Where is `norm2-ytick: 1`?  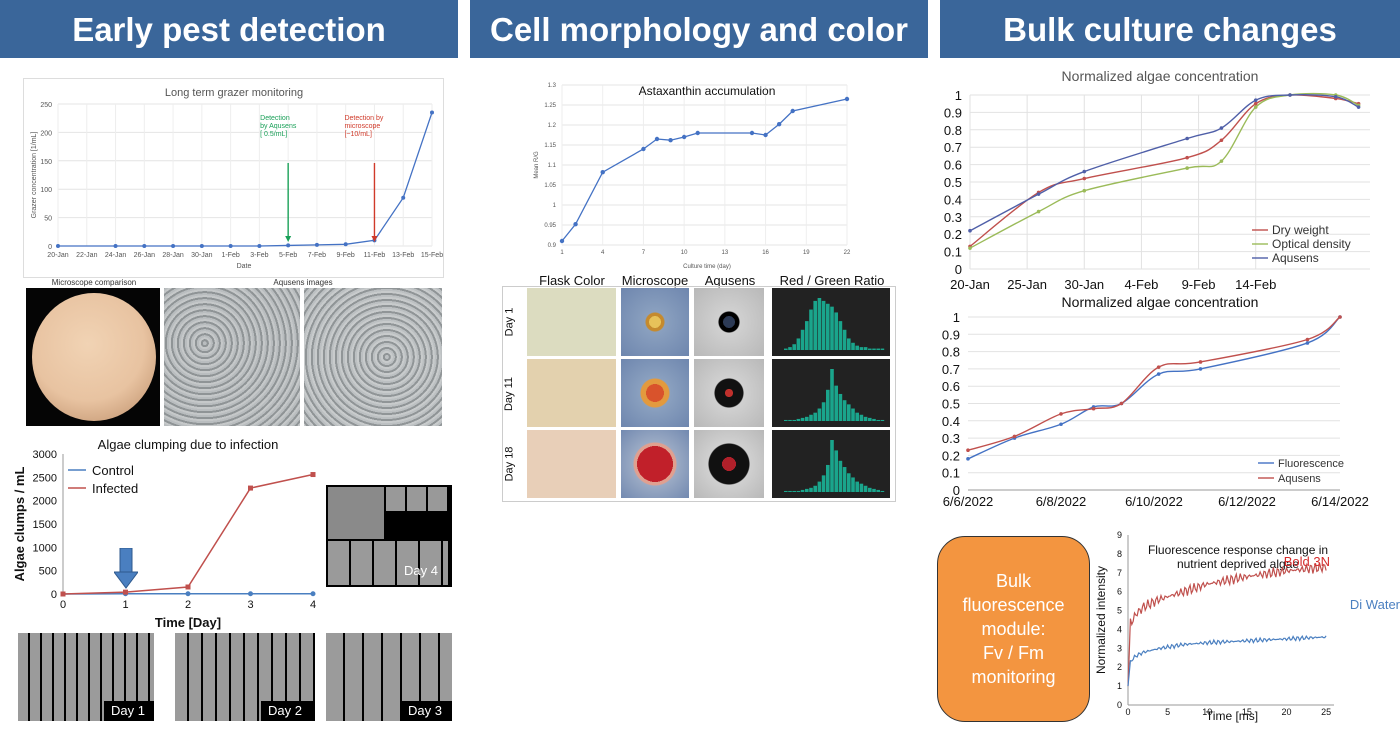
norm2-ytick: 1 is located at coordinates (956, 317).